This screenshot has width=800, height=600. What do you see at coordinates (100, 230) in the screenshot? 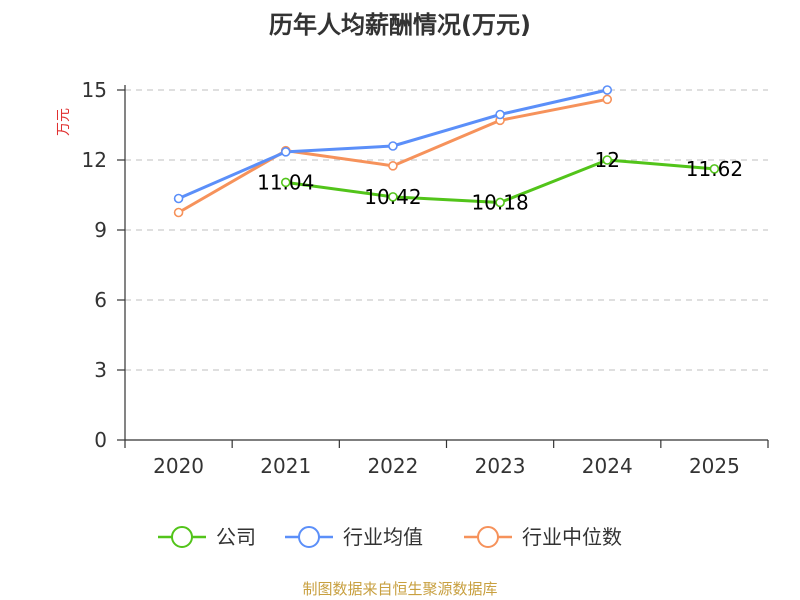
I see `y-tick-label-9: 9` at bounding box center [100, 230].